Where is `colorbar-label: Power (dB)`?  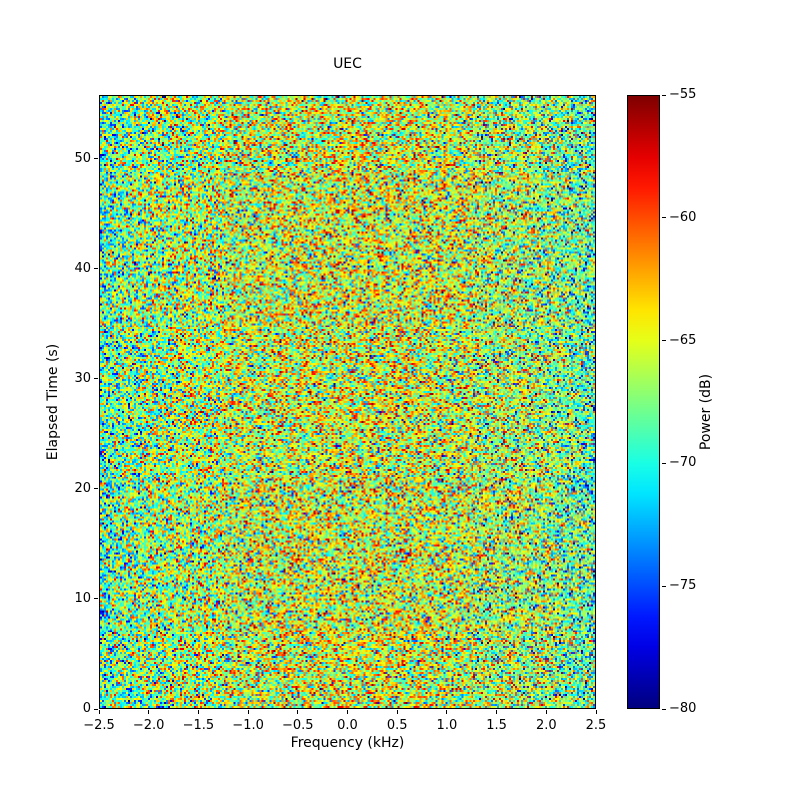 colorbar-label: Power (dB) is located at coordinates (706, 412).